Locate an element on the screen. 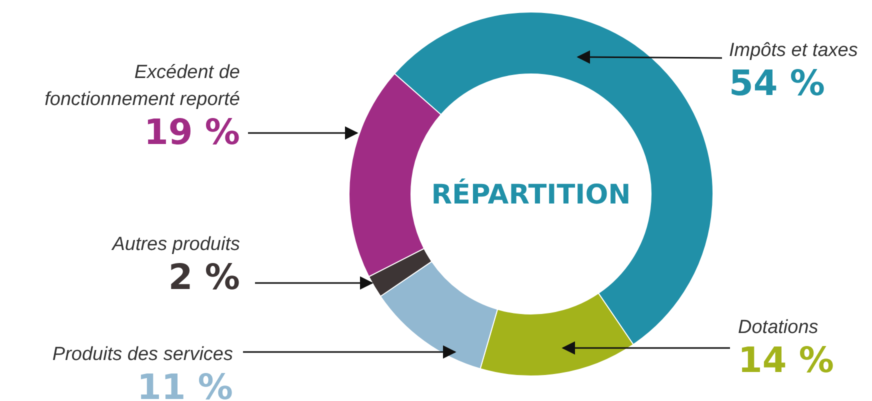 Image resolution: width=872 pixels, height=401 pixels. slice-label: Excédent de fonctionnement reporté is located at coordinates (142, 86).